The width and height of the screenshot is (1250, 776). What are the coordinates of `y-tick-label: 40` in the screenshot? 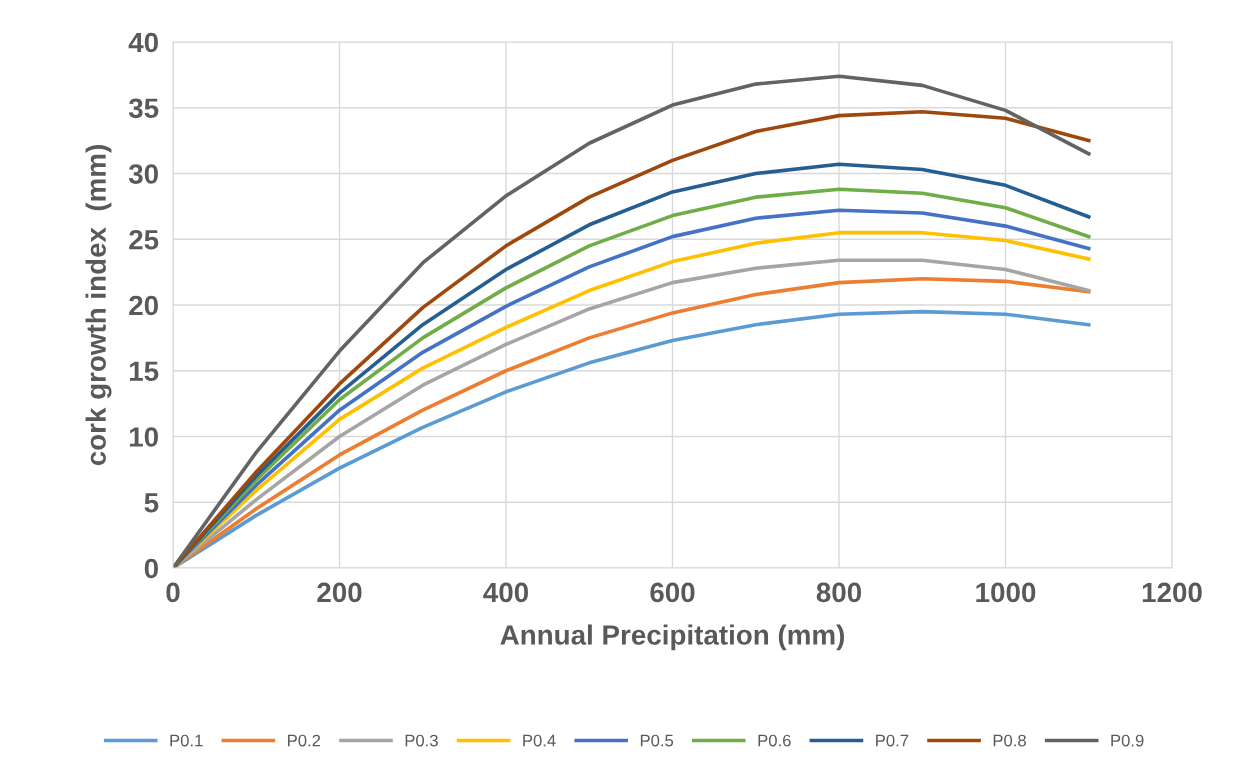 It's located at (143, 42).